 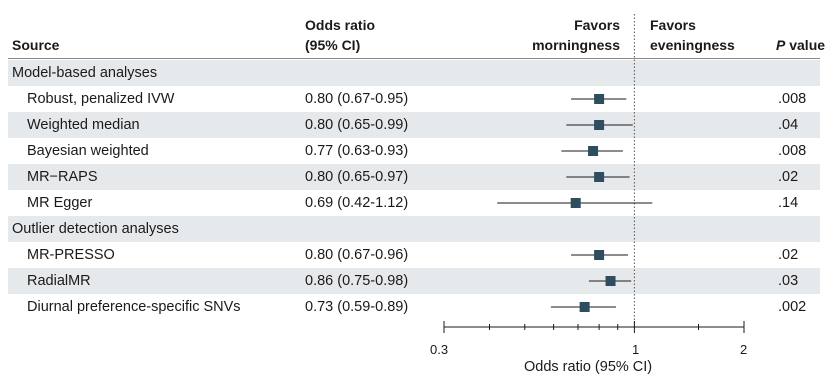 What do you see at coordinates (781, 45) in the screenshot?
I see `header-p-italic: P` at bounding box center [781, 45].